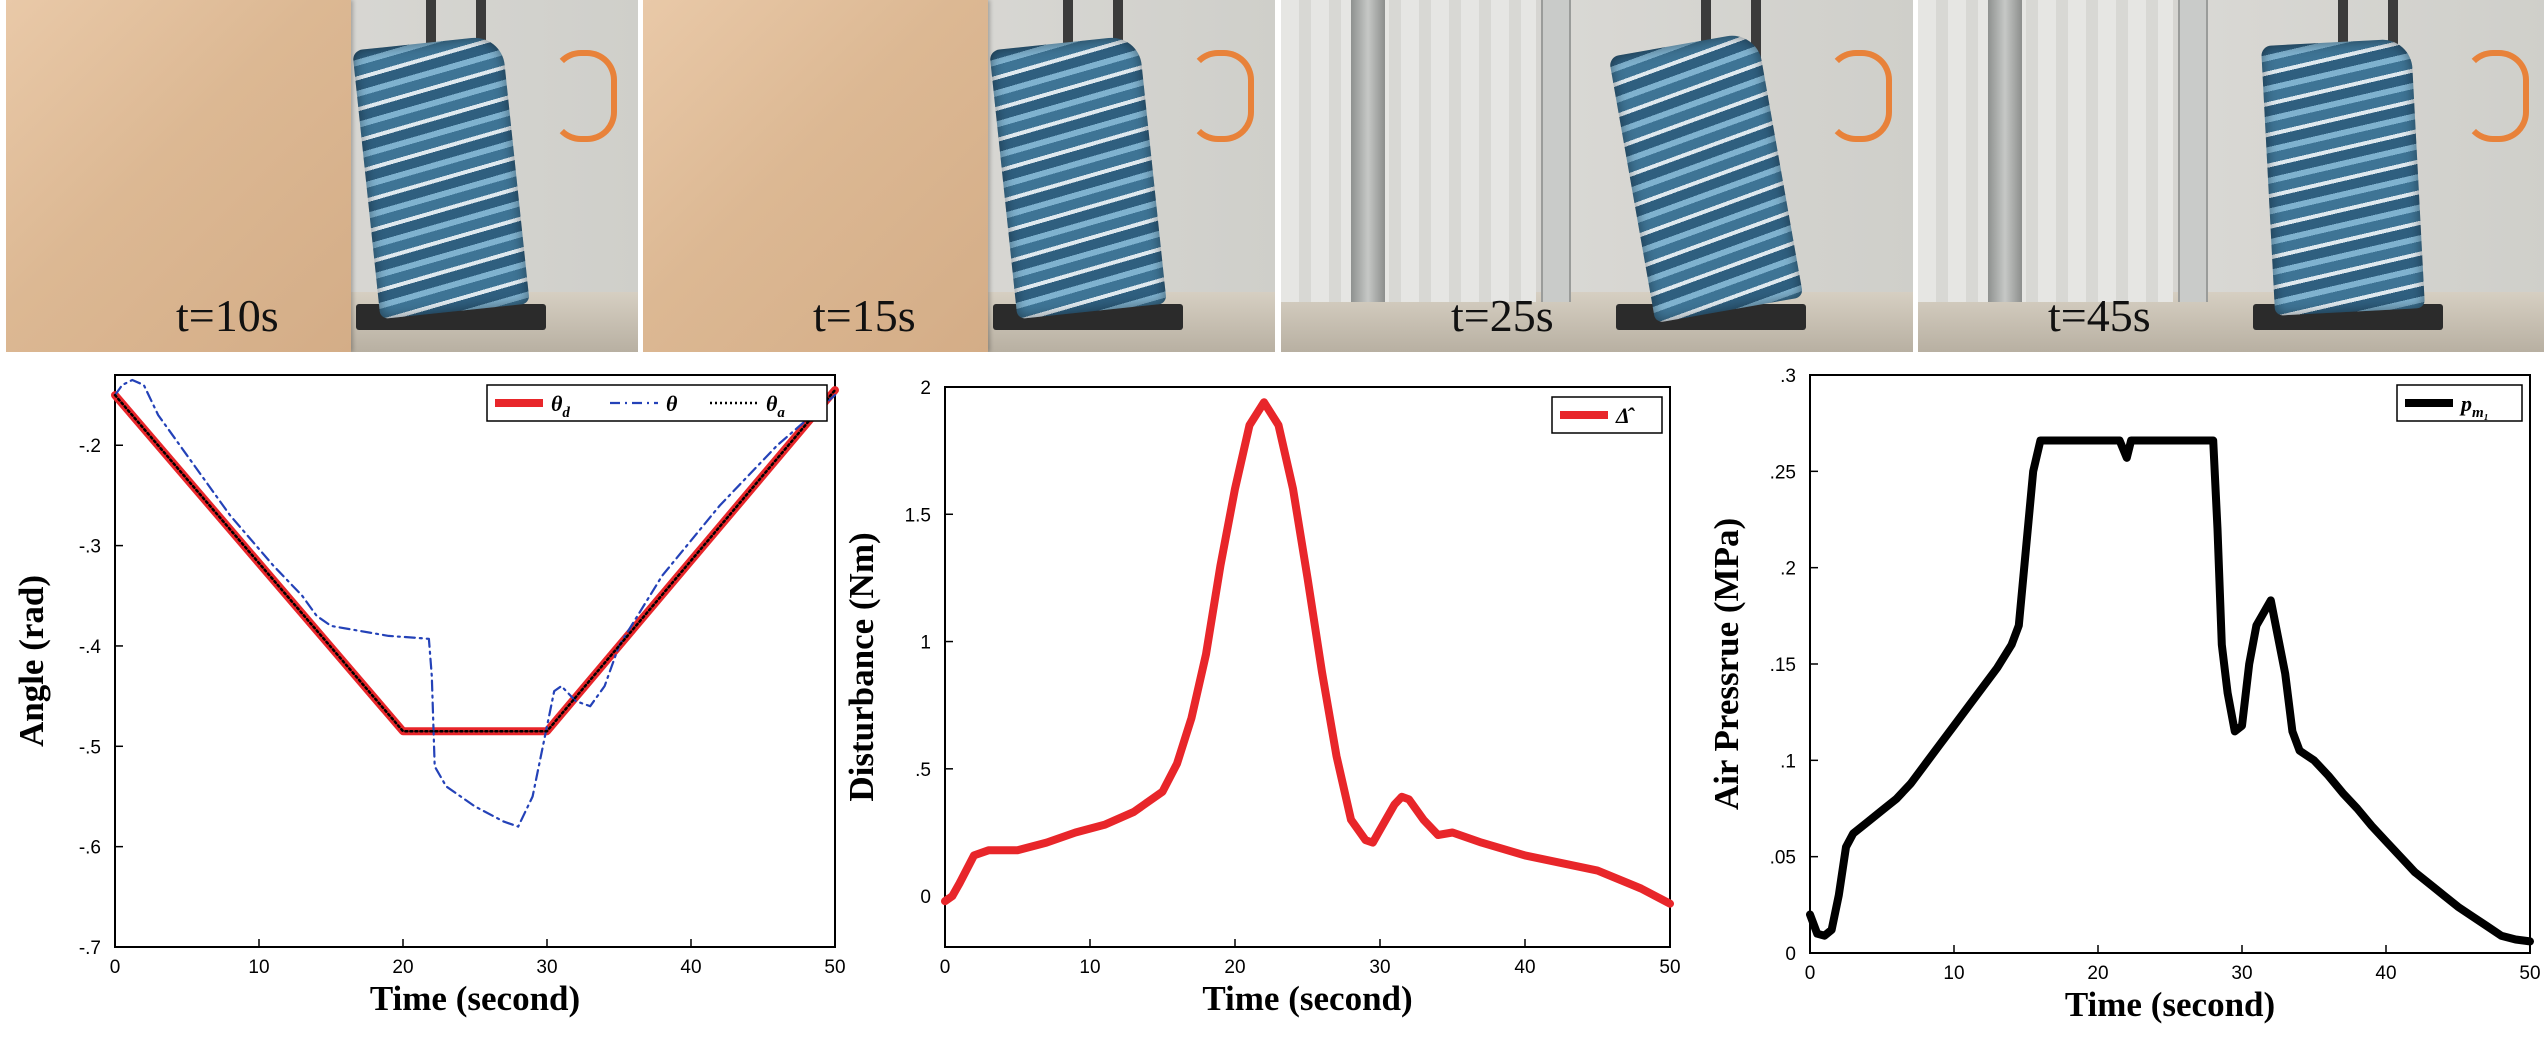 The height and width of the screenshot is (1052, 2544). I want to click on photo-frame-t15: t=15s, so click(959, 176).